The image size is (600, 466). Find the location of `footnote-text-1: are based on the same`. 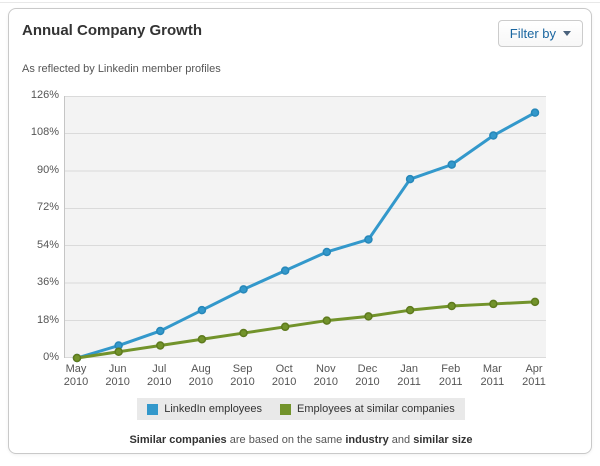

footnote-text-1: are based on the same is located at coordinates (286, 440).